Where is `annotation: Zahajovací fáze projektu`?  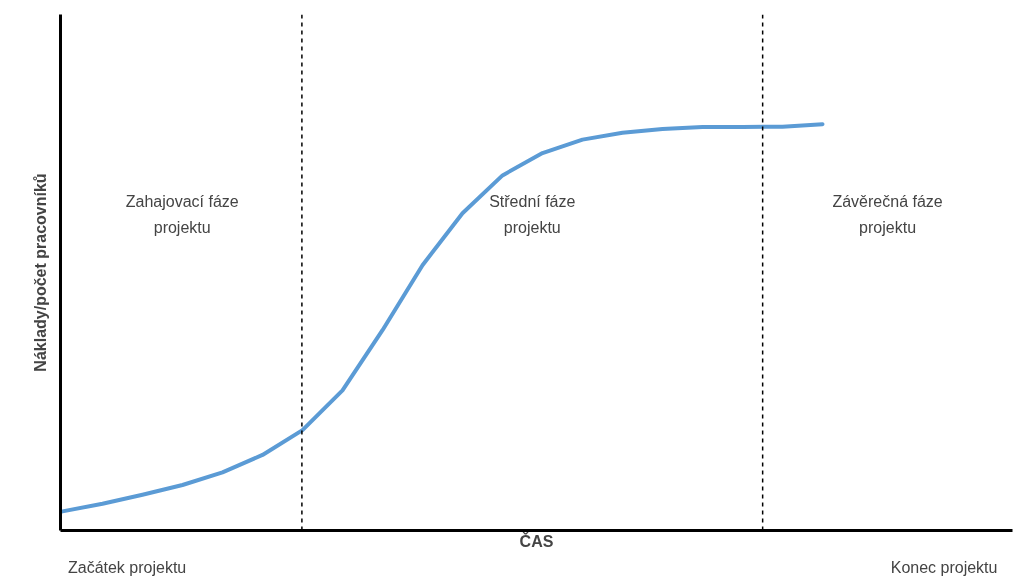 annotation: Zahajovací fáze projektu is located at coordinates (182, 214).